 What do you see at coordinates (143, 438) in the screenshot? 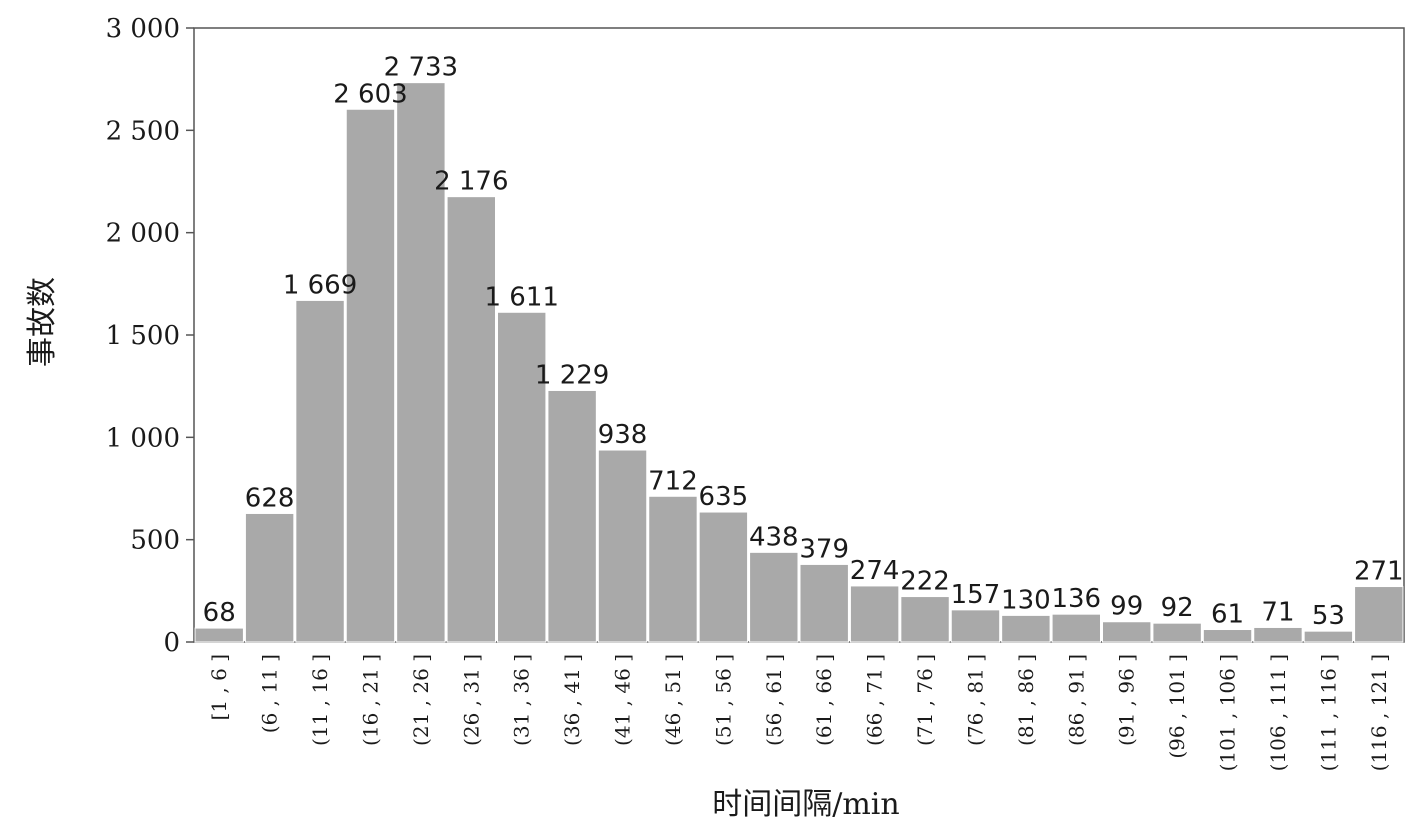
I see `y-tick-label: 1 000` at bounding box center [143, 438].